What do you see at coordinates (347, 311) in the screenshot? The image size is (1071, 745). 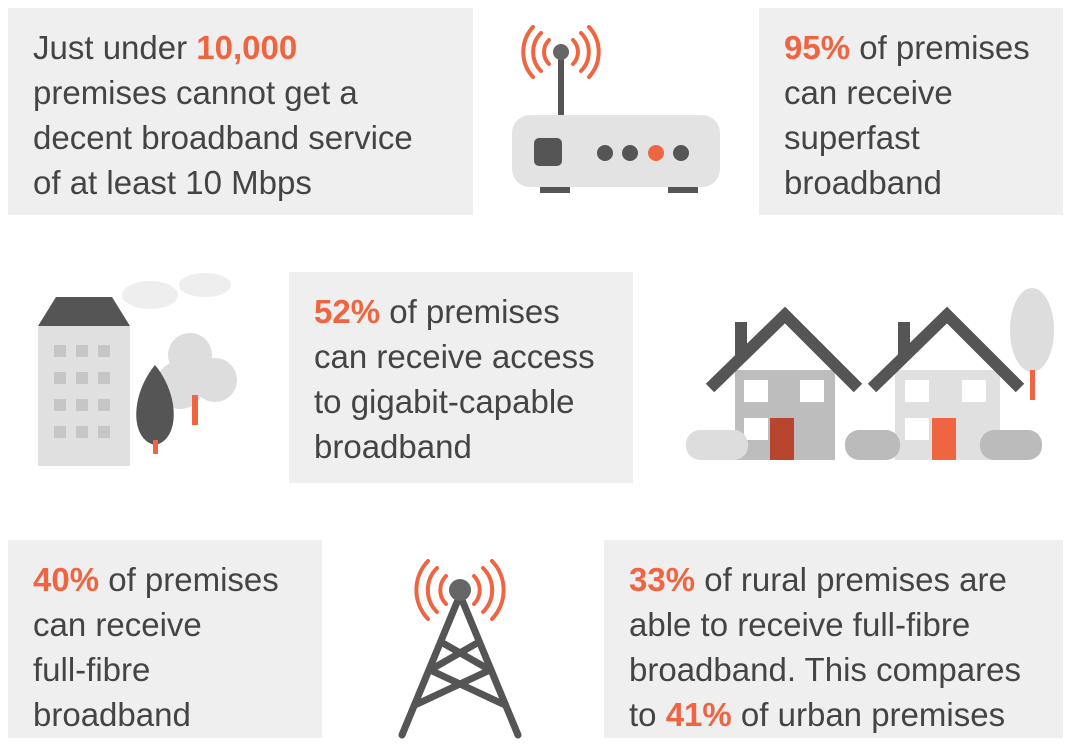 I see `highlight-text: 52%` at bounding box center [347, 311].